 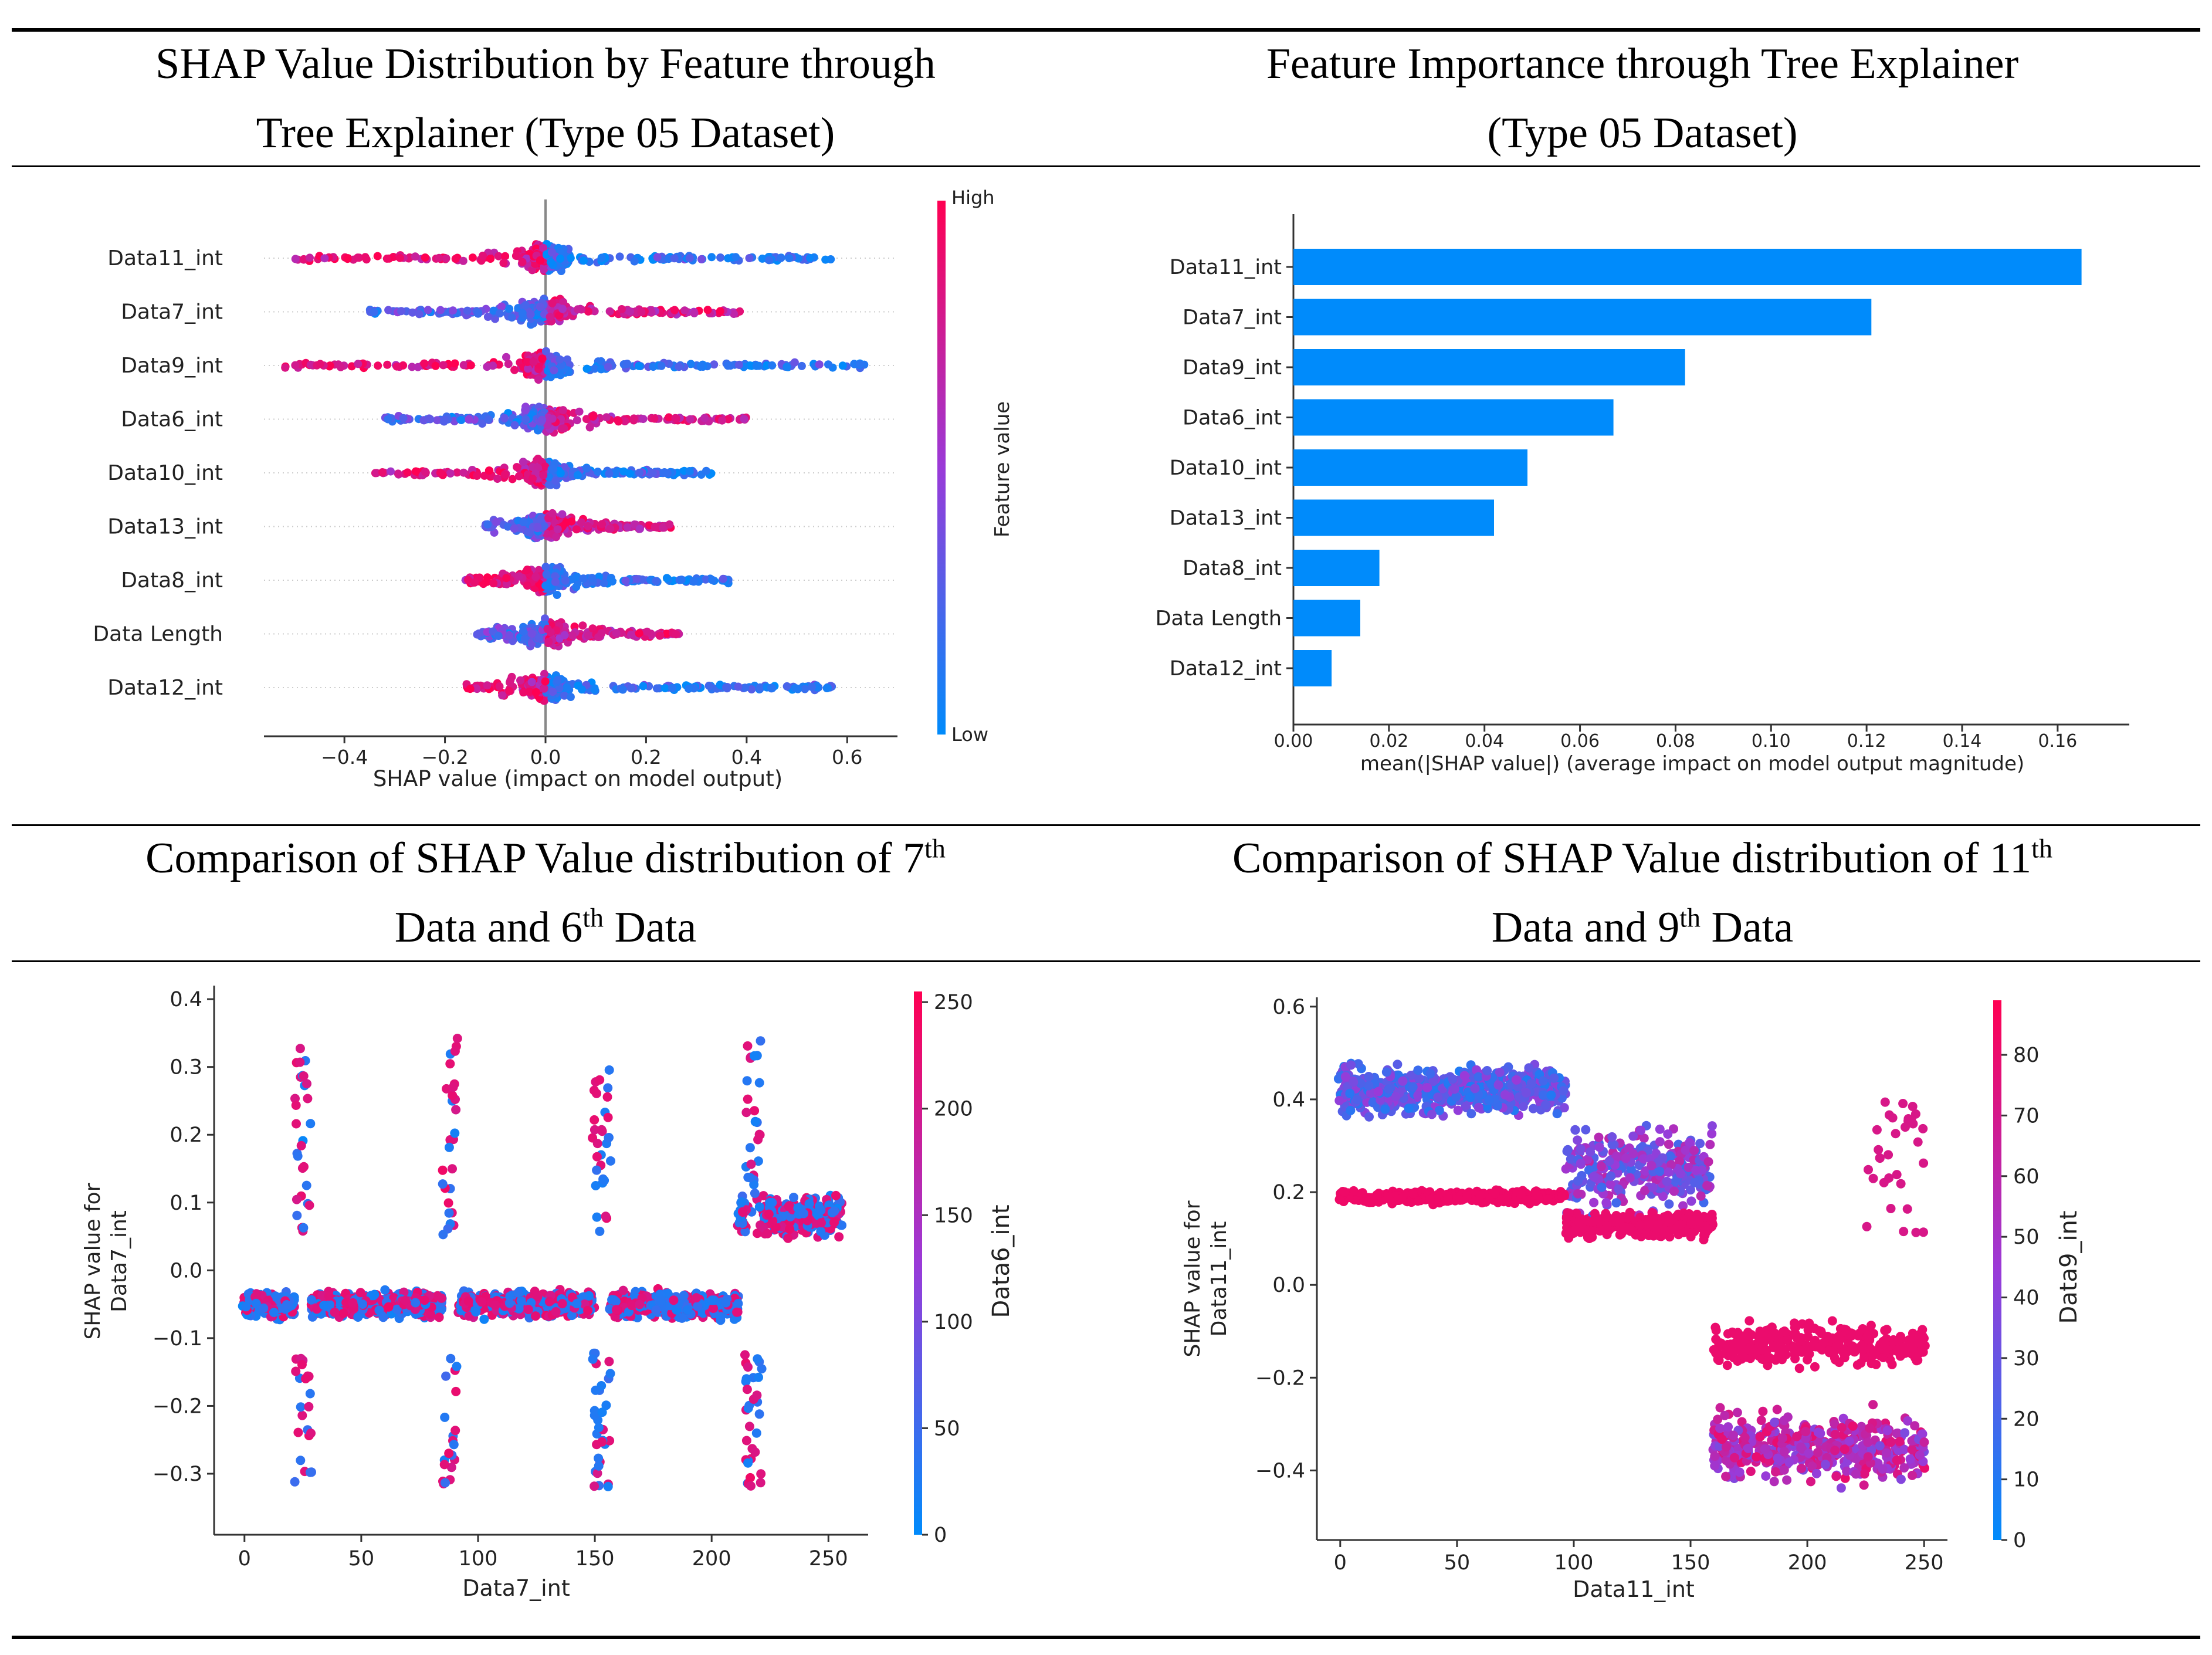 I want to click on beeswarm-feature-label: Data11_int, so click(x=165, y=258).